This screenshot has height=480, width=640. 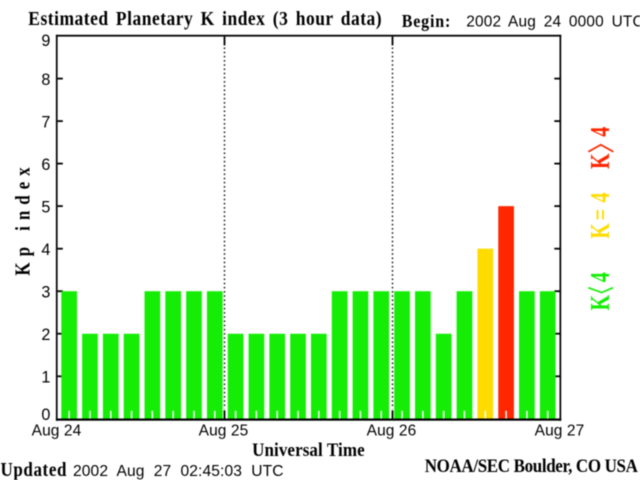 I want to click on svg-text: Kp index, so click(x=23, y=218).